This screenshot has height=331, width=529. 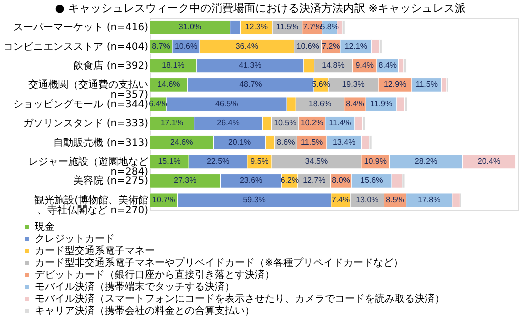 What do you see at coordinates (367, 199) in the screenshot?
I see `data-label: 13.0%` at bounding box center [367, 199].